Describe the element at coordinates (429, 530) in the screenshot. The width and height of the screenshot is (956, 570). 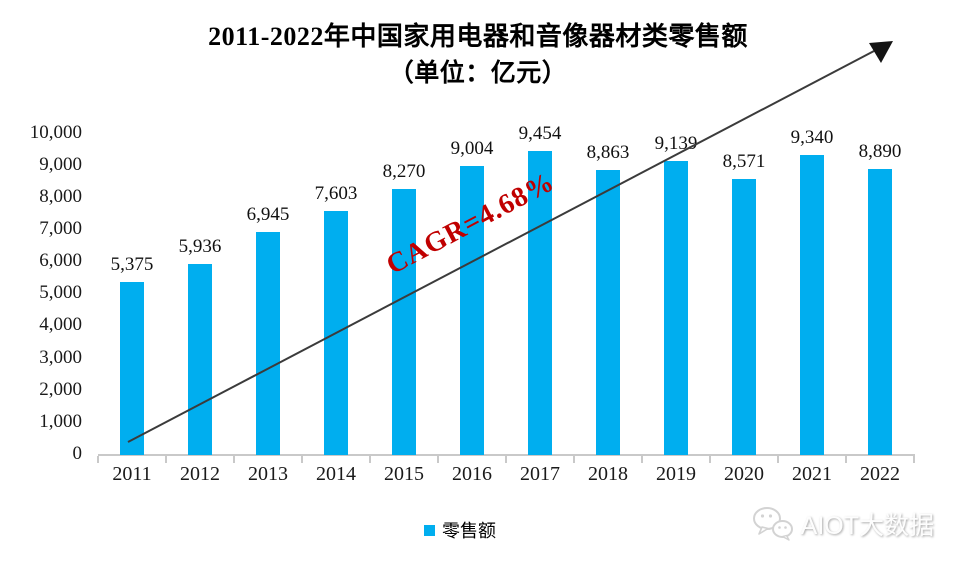
I see `legend-swatch-icon` at that location.